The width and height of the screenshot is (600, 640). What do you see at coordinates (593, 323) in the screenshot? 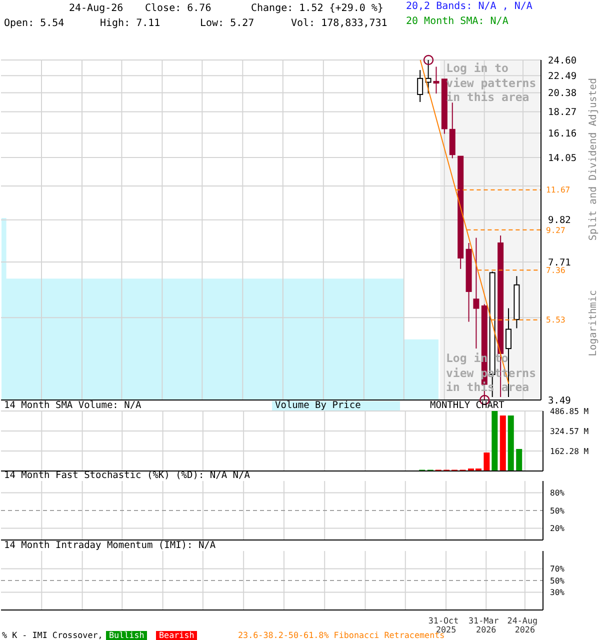
I see `text: Logarithmic` at bounding box center [593, 323].